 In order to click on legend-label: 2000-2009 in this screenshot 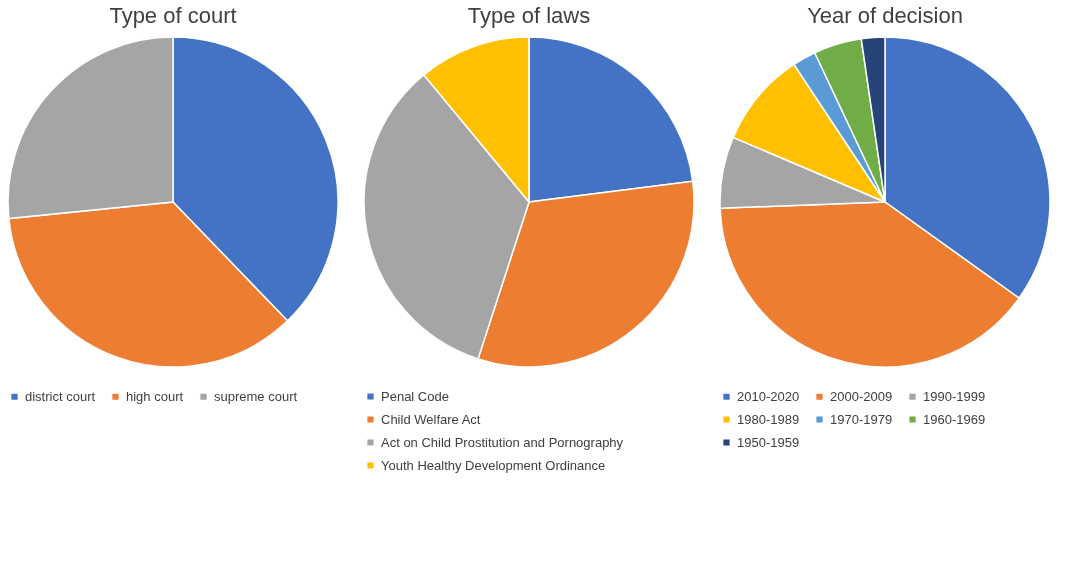, I will do `click(861, 396)`.